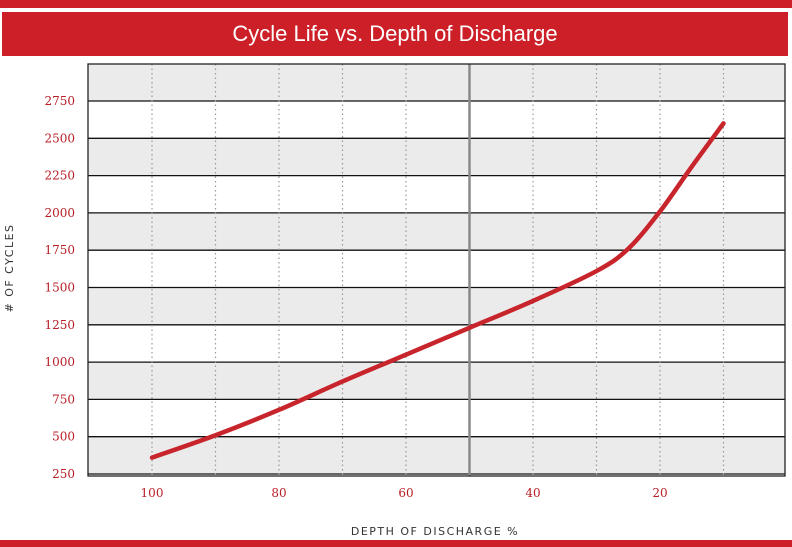  What do you see at coordinates (9, 267) in the screenshot?
I see `y-axis-label: # OF CYCLES` at bounding box center [9, 267].